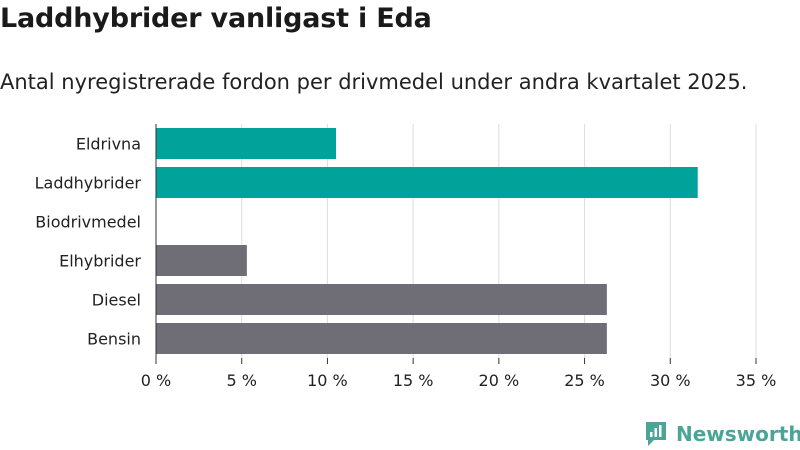 The height and width of the screenshot is (450, 800). I want to click on bar-elhybrider, so click(201, 260).